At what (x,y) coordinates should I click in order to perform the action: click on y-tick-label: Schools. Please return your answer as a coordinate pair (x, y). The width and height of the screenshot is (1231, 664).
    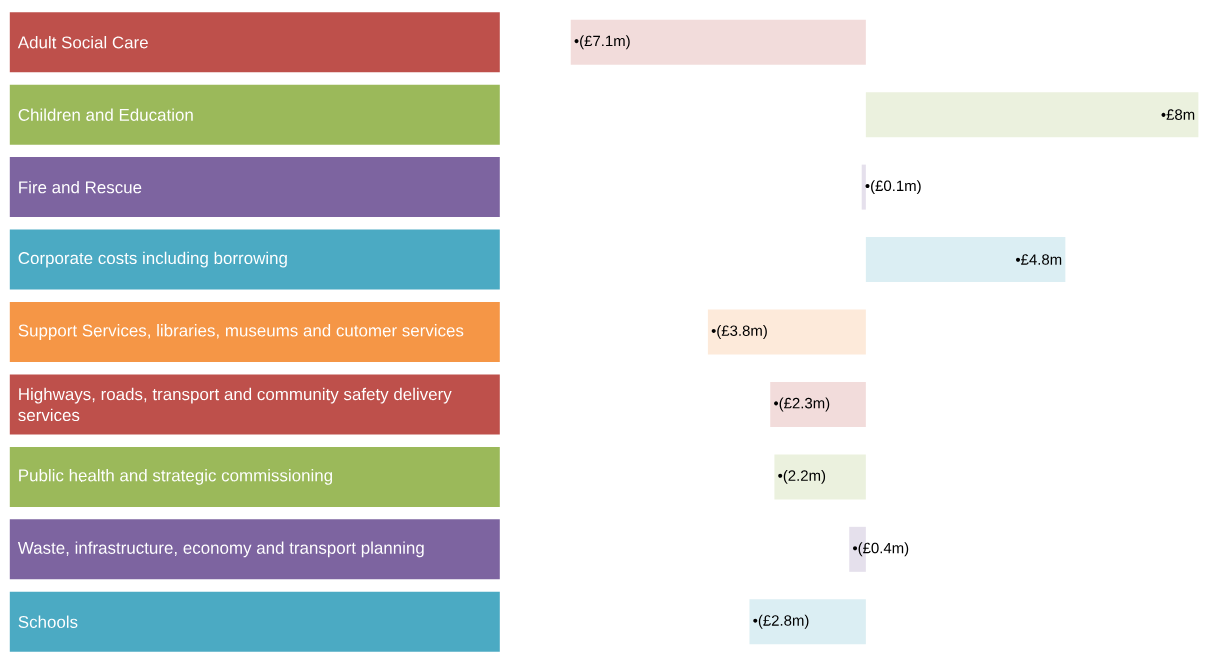
    Looking at the image, I should click on (48, 621).